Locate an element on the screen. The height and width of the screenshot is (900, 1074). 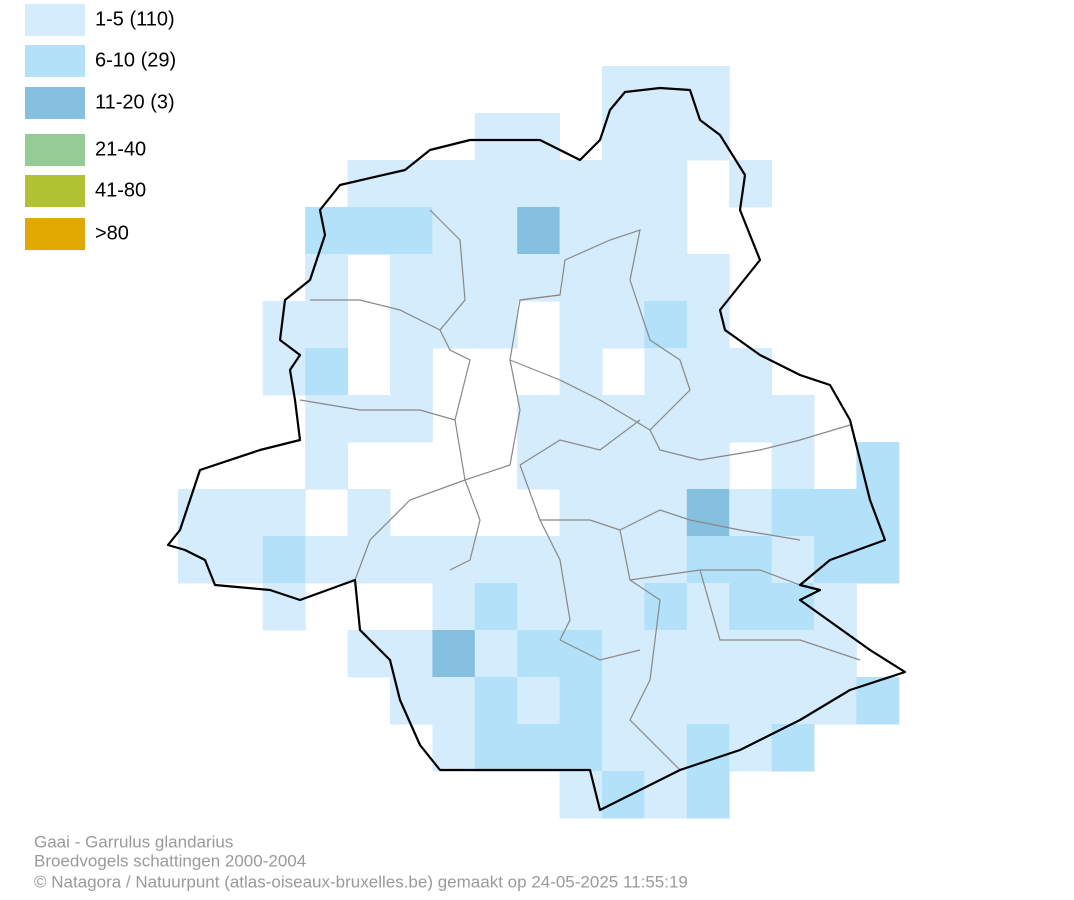
legend-label: 41-80 is located at coordinates (120, 190).